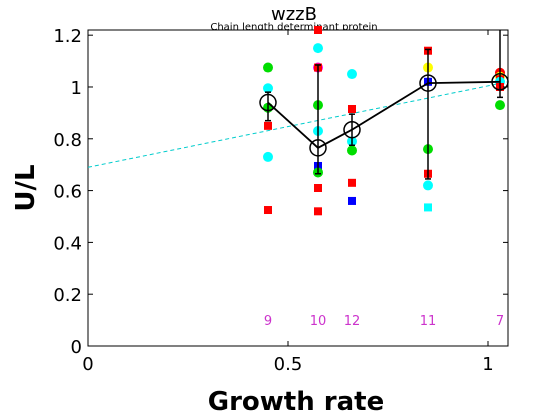 Image resolution: width=560 pixels, height=420 pixels. What do you see at coordinates (384, 321) in the screenshot?
I see `count-labels: 9 10 12 11 7` at bounding box center [384, 321].